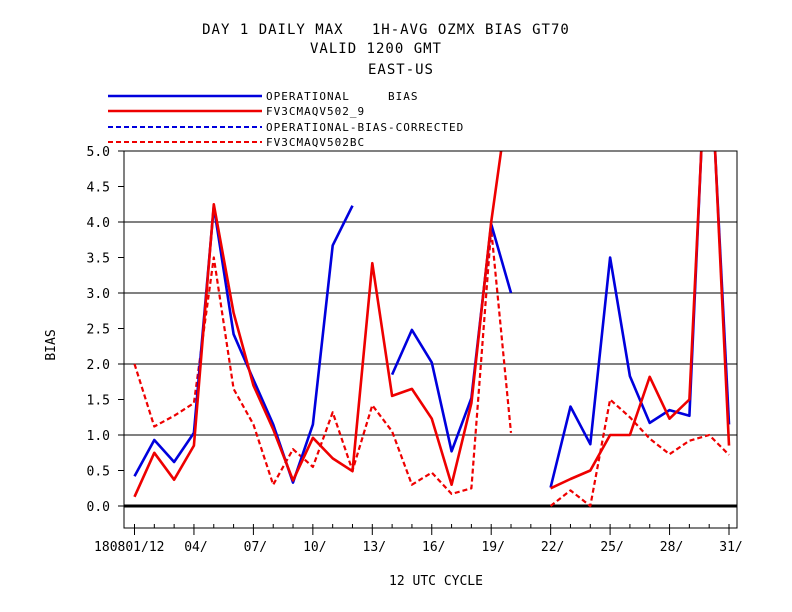  Describe the element at coordinates (433, 547) in the screenshot. I see `x-tick-label: 16/` at that location.